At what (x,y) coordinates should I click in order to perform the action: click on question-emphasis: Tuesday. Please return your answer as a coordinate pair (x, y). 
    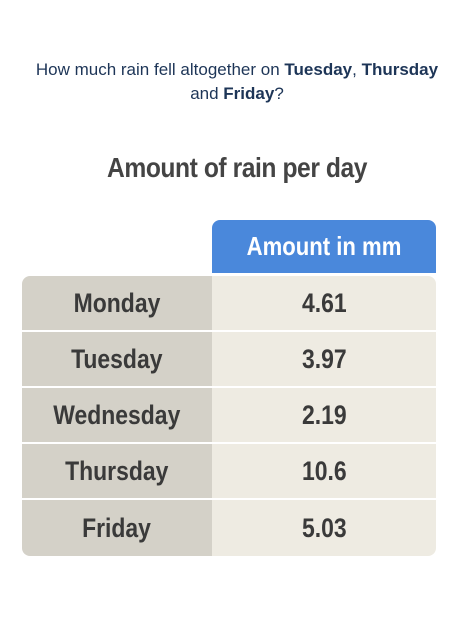
    Looking at the image, I should click on (318, 69).